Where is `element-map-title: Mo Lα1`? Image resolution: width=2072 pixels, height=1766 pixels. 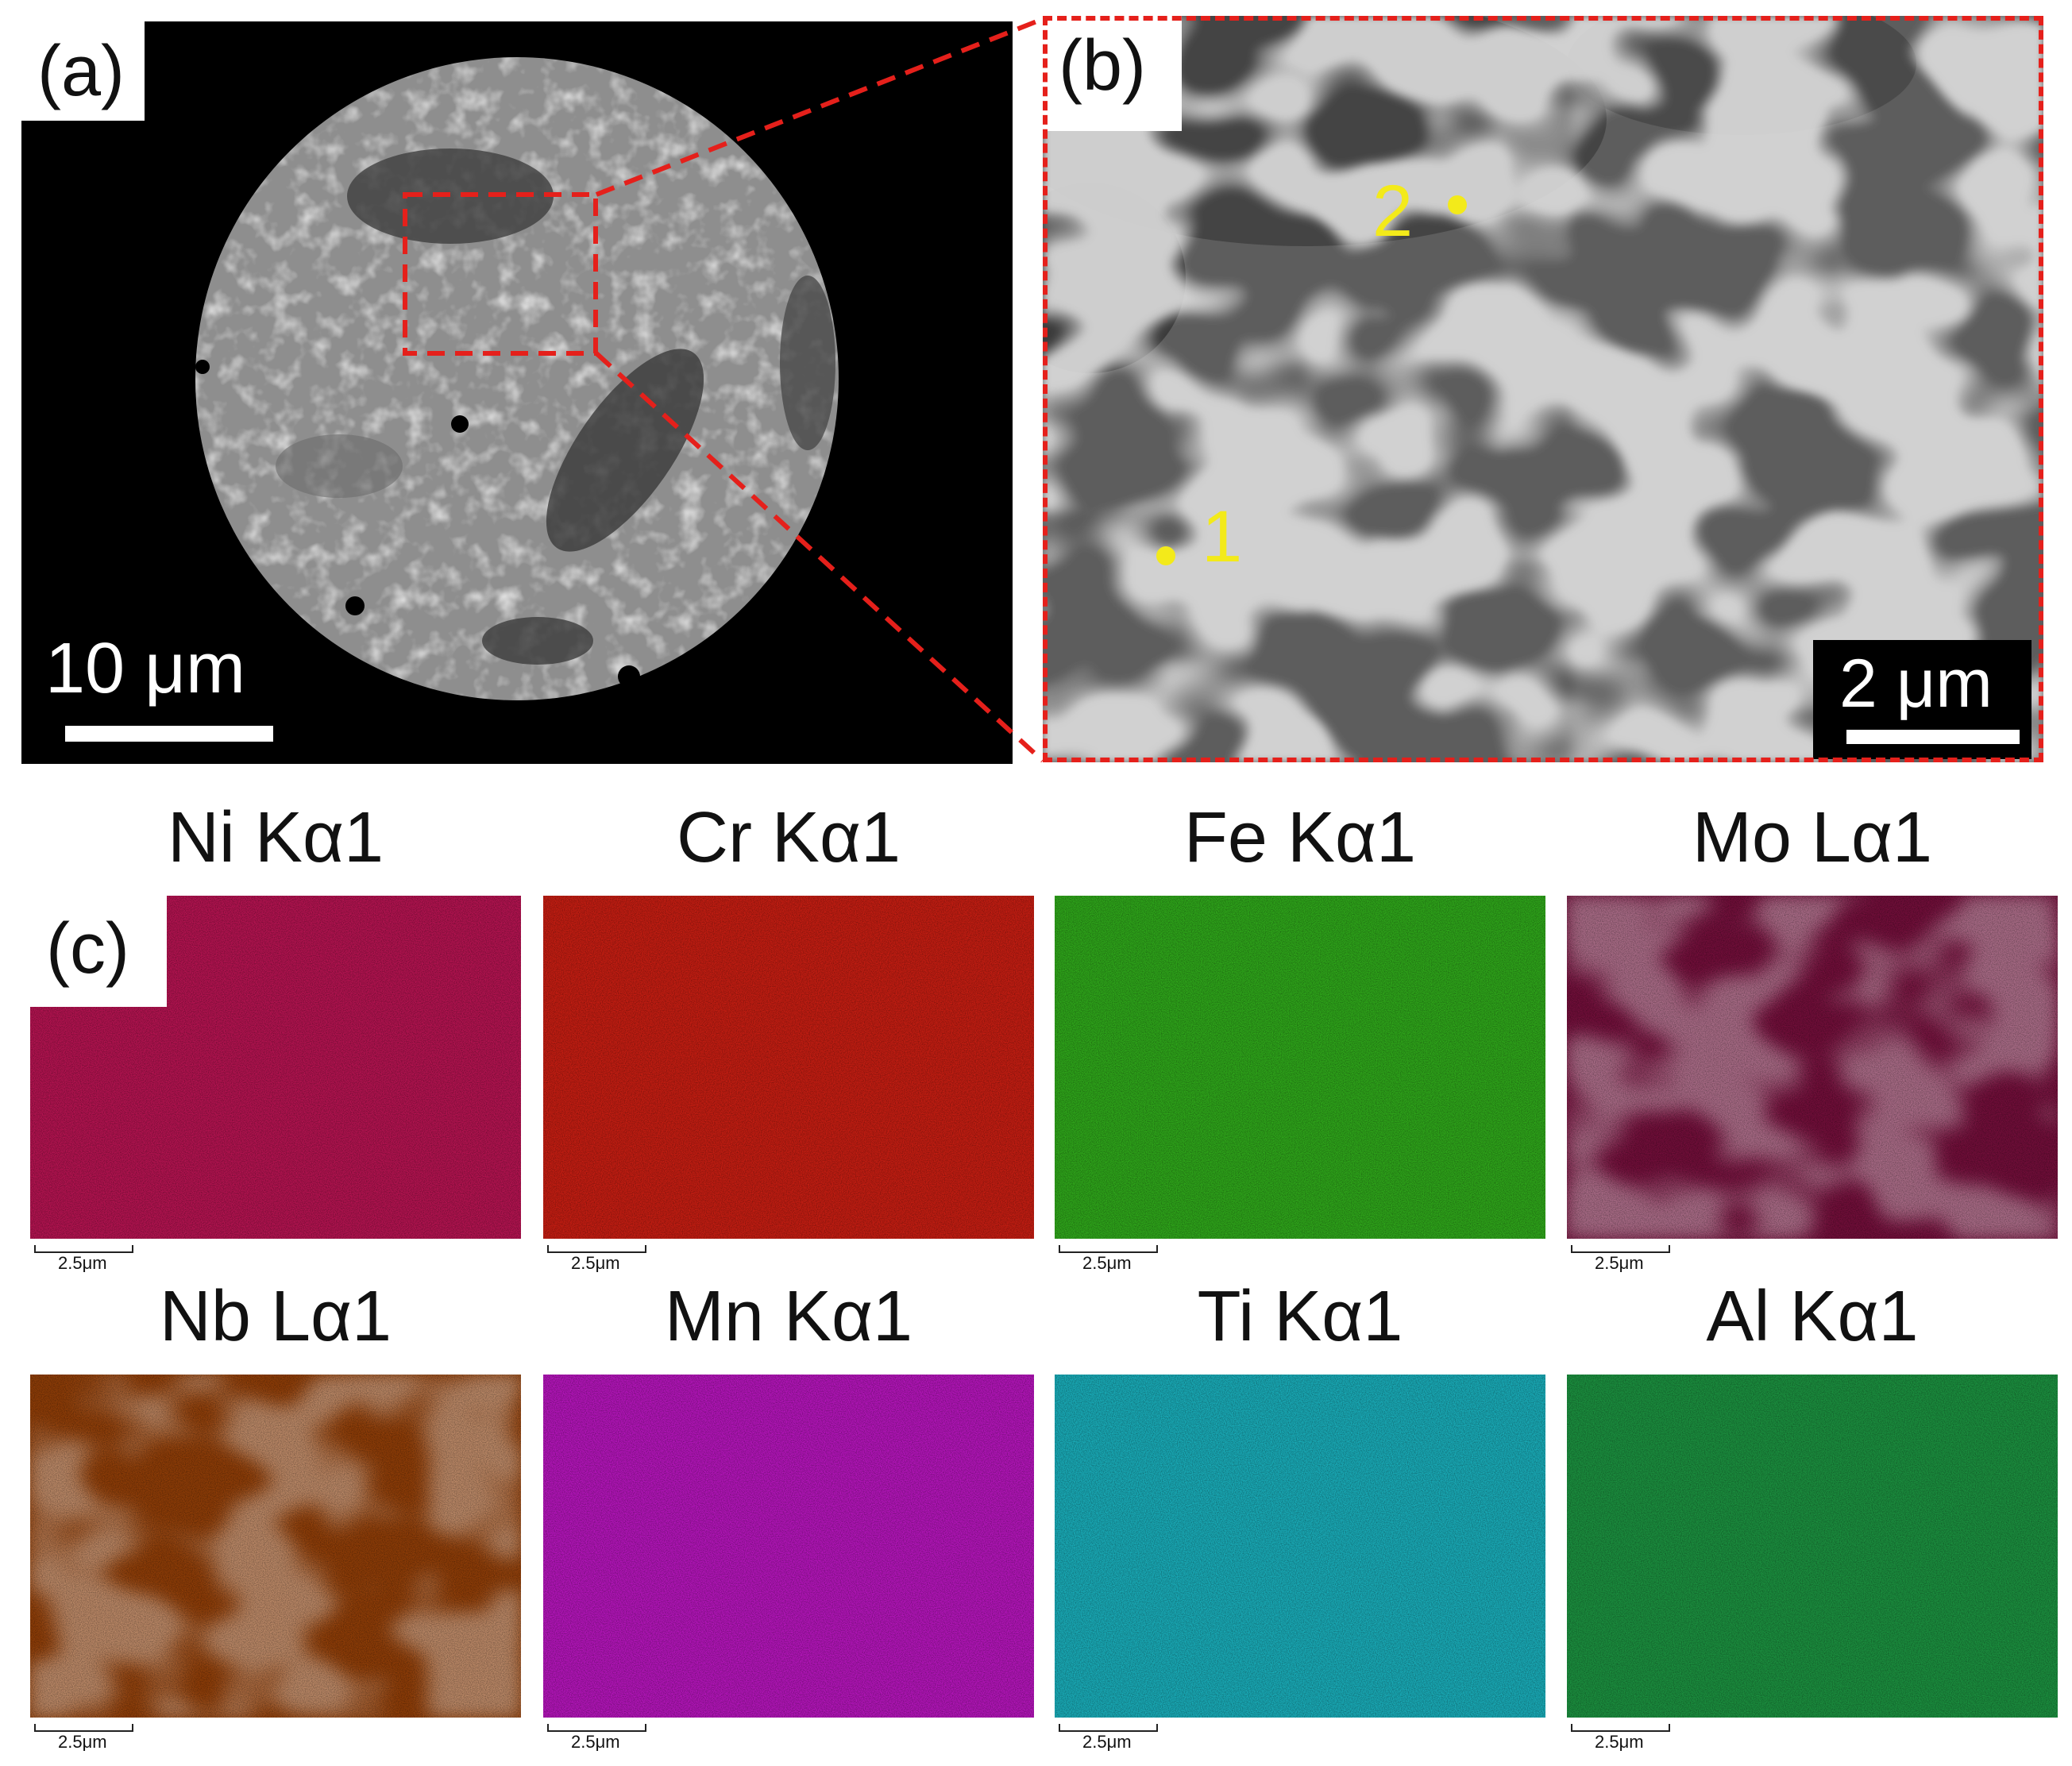
element-map-title: Mo Lα1 is located at coordinates (1813, 838).